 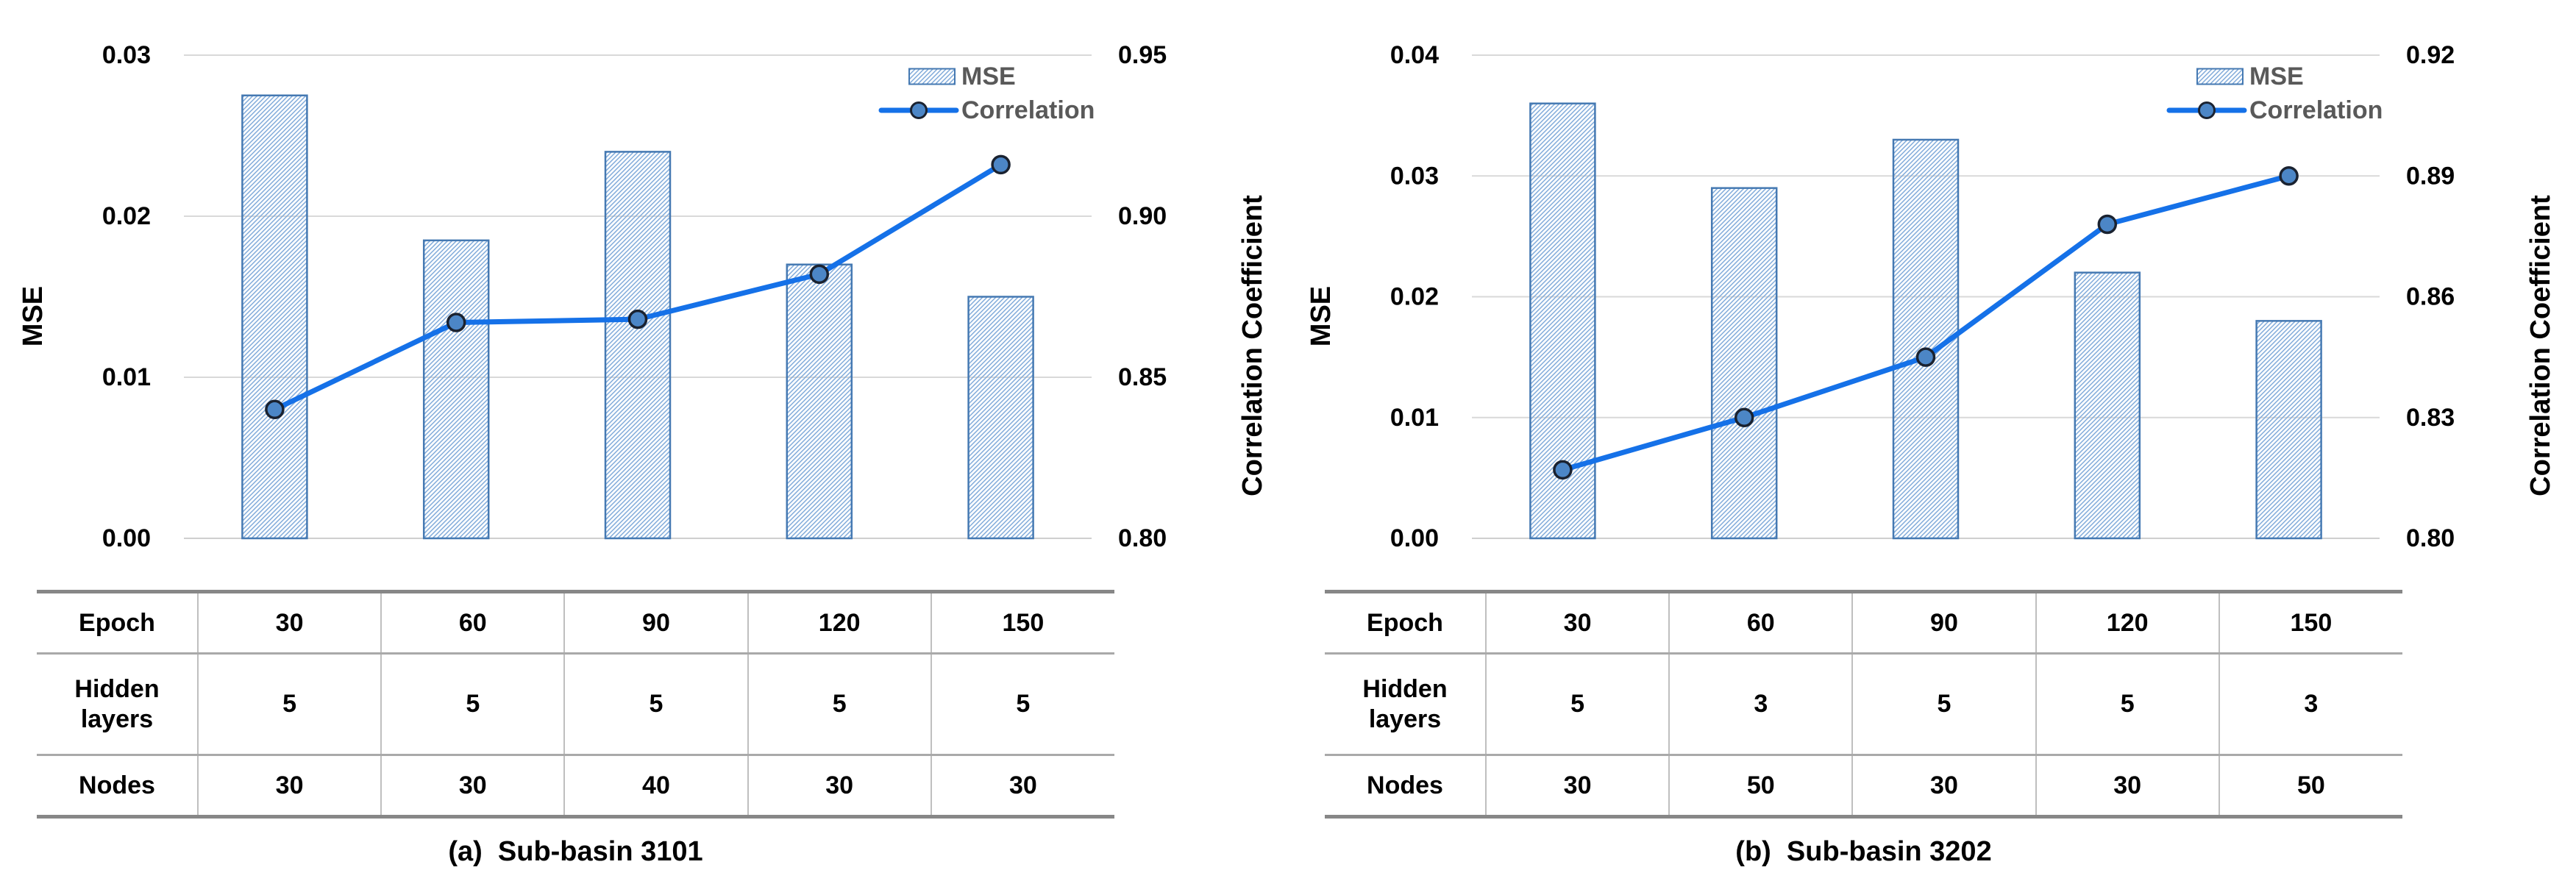 I want to click on caption-b: (b) Sub-basin 3202, so click(x=1863, y=851).